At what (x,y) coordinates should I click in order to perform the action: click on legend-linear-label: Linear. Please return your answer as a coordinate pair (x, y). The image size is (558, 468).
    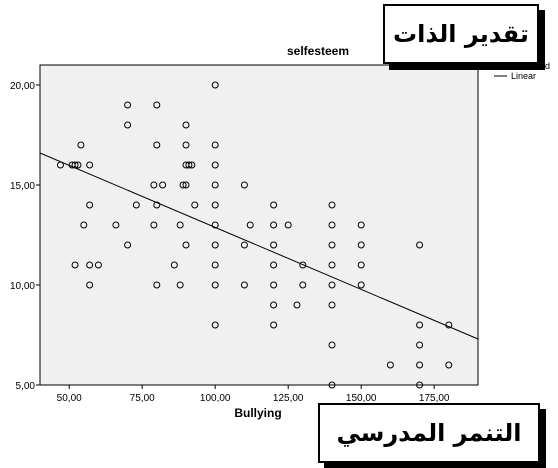
    Looking at the image, I should click on (523, 76).